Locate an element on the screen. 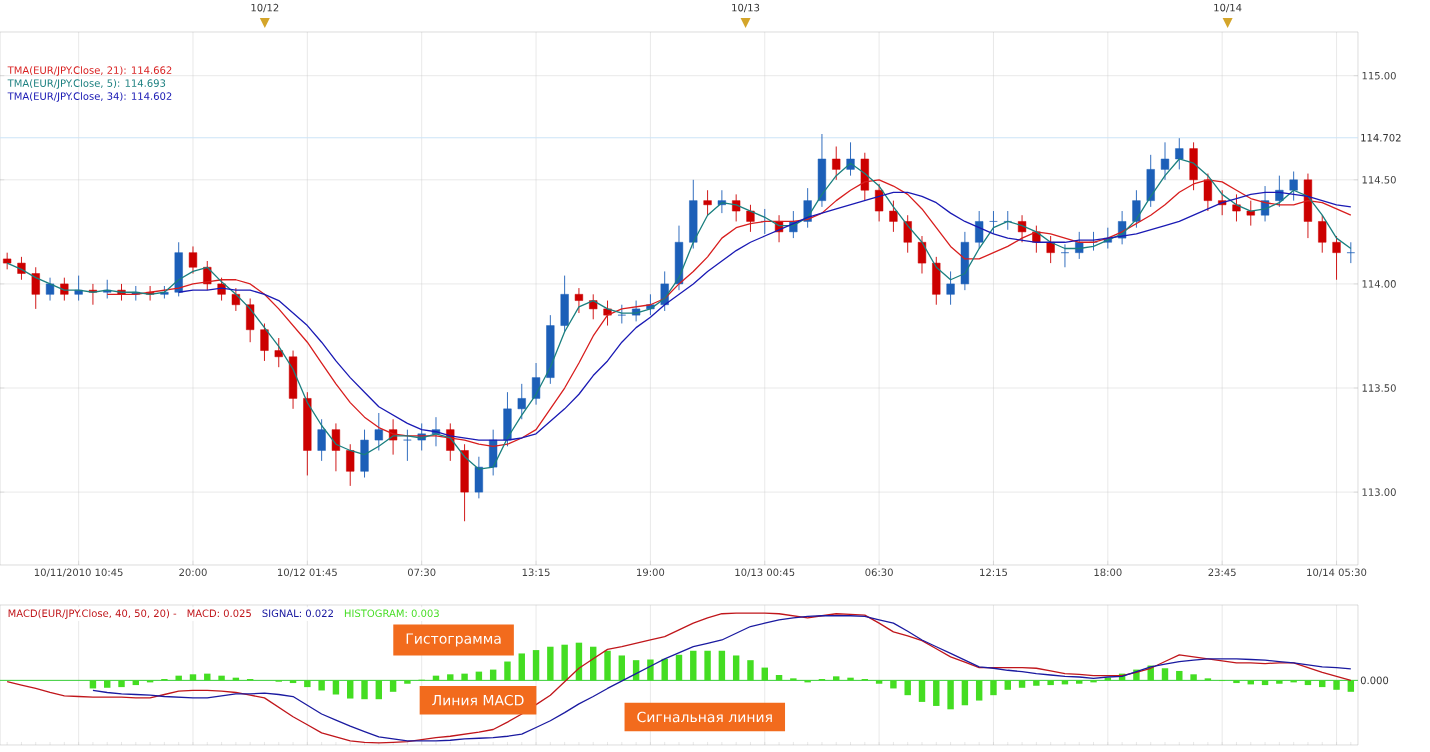 This screenshot has width=1430, height=752. x-tick-label: 10/12 01:45 is located at coordinates (307, 572).